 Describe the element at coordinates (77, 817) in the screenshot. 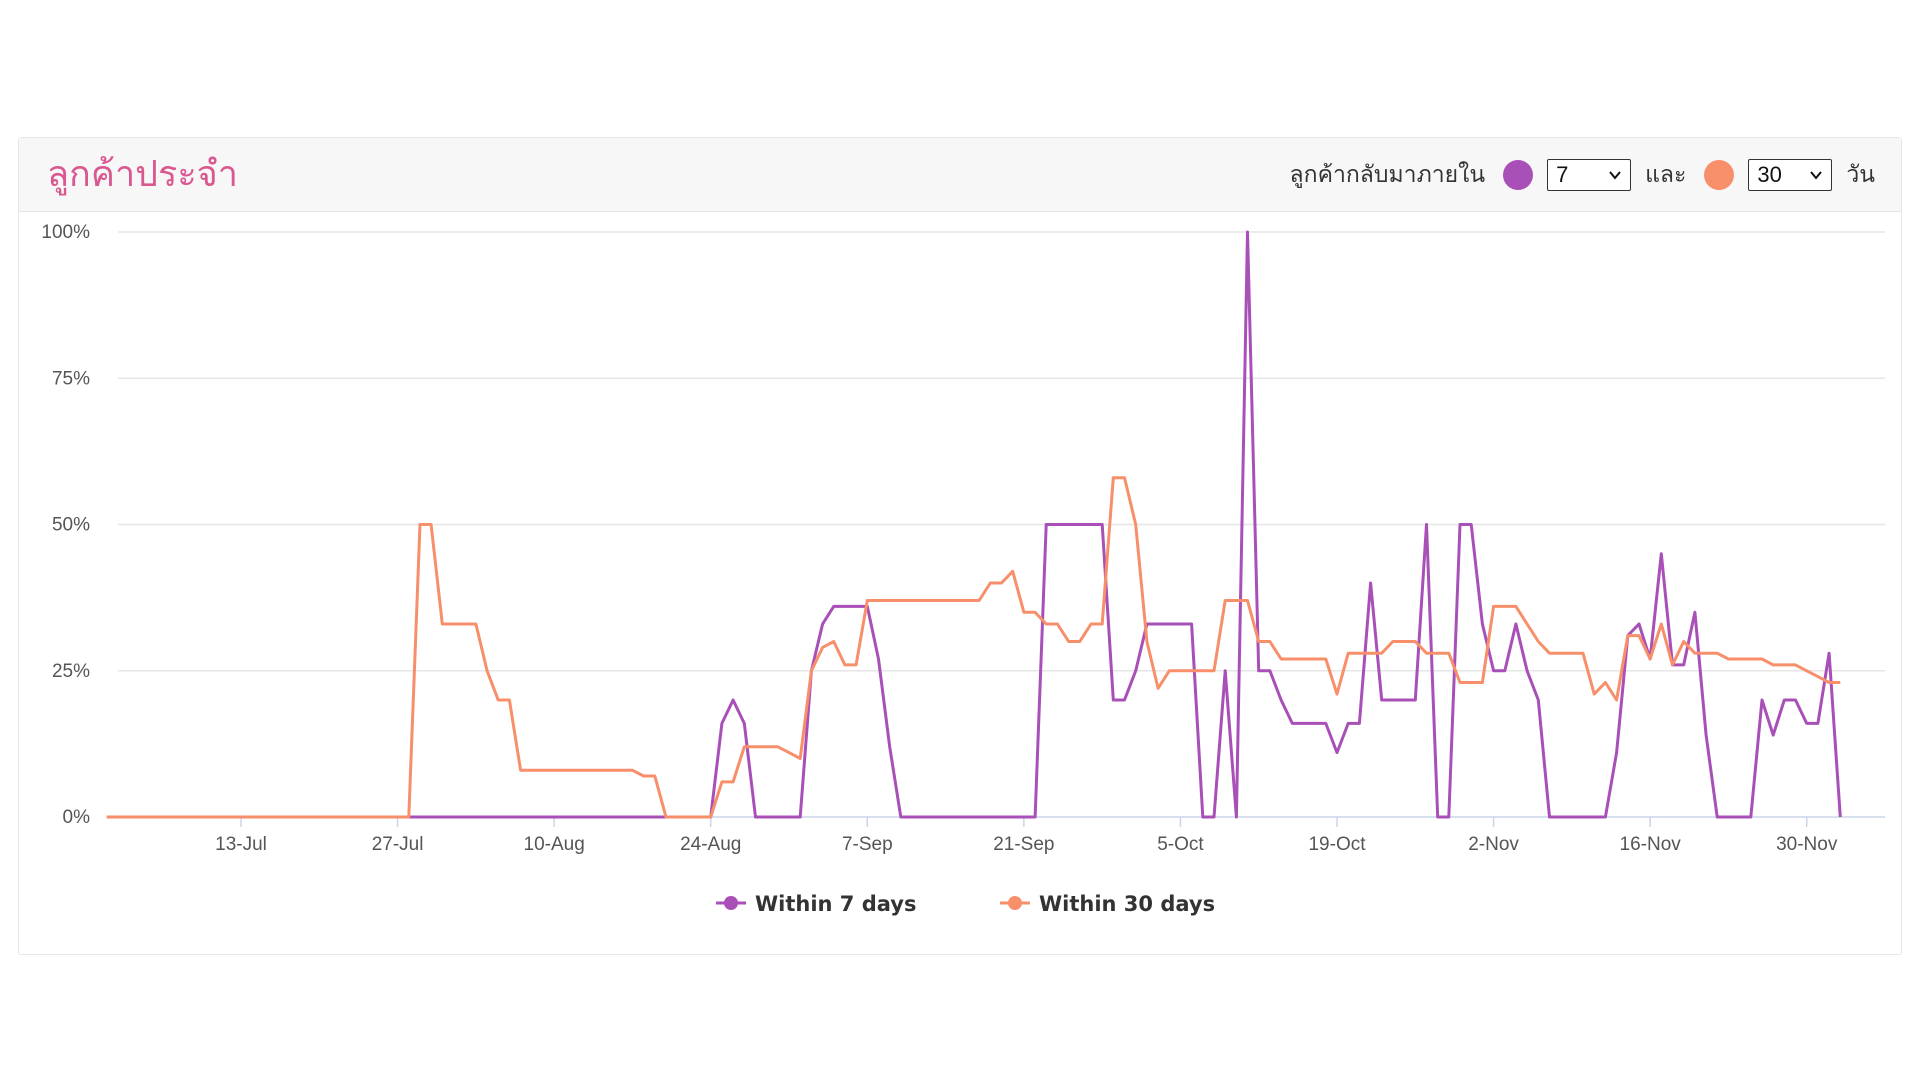

I see `y-tick-label: 0%` at that location.